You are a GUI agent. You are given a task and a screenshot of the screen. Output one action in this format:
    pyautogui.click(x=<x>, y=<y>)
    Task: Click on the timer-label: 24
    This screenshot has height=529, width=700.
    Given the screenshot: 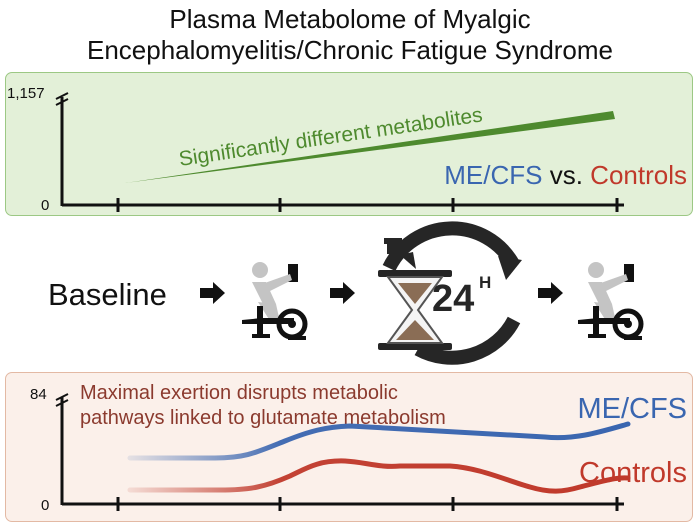 What is the action you would take?
    pyautogui.click(x=453, y=299)
    